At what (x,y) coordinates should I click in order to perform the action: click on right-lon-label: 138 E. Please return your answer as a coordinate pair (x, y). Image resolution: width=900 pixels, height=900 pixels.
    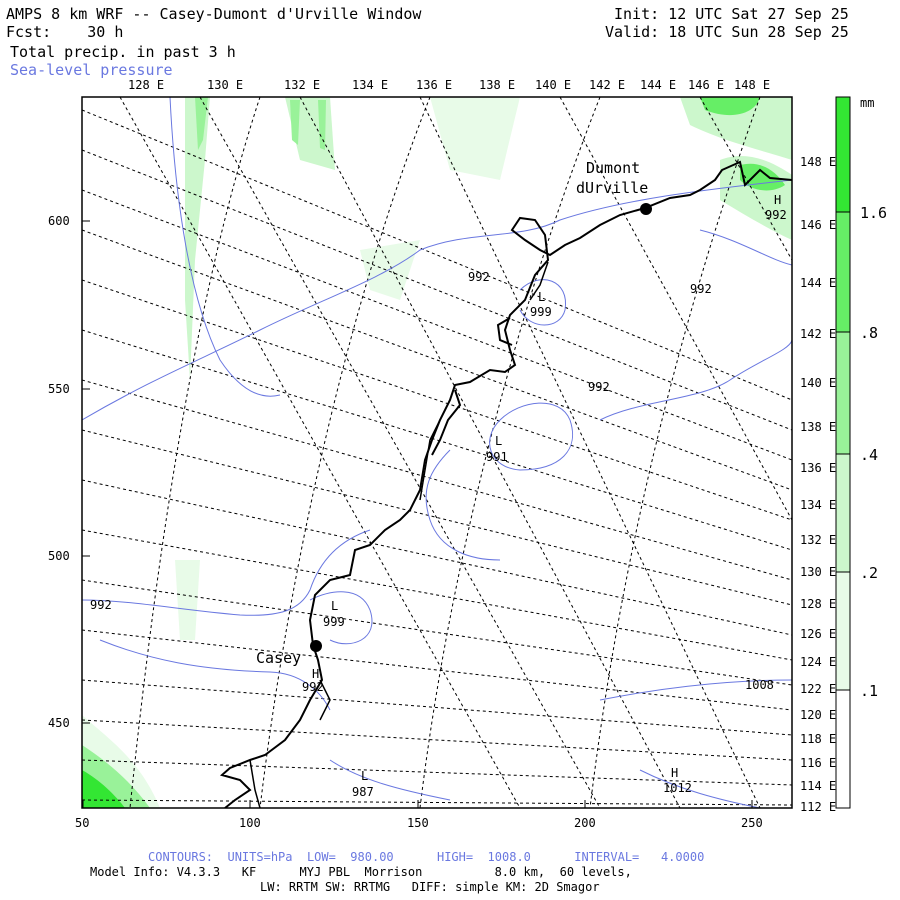
    Looking at the image, I should click on (818, 427).